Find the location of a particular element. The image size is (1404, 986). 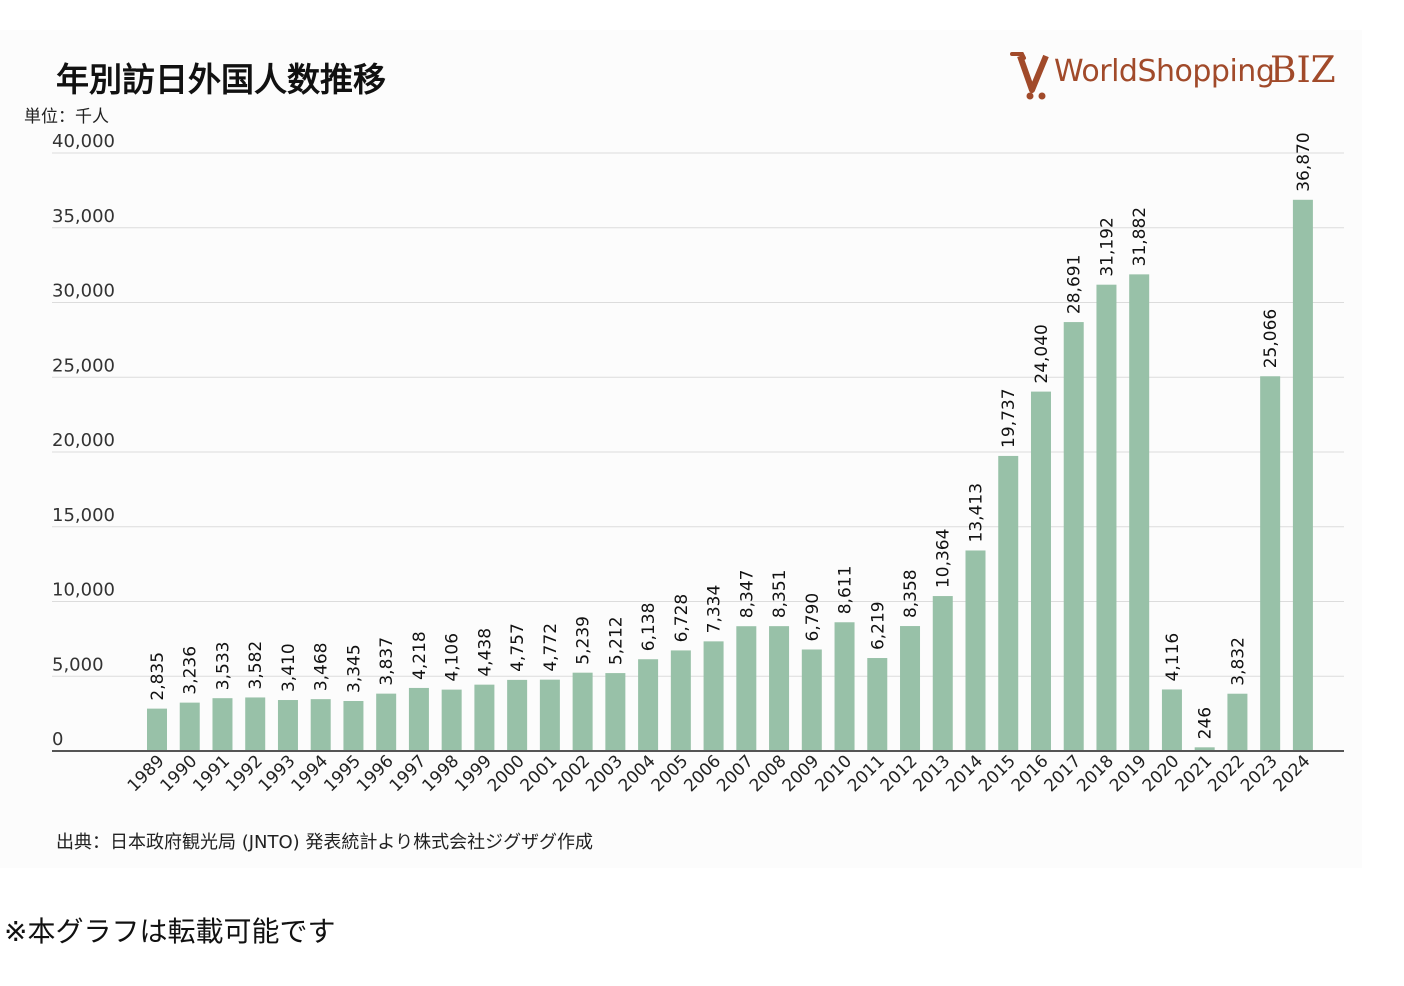

data-label: 8,358 is located at coordinates (911, 593).